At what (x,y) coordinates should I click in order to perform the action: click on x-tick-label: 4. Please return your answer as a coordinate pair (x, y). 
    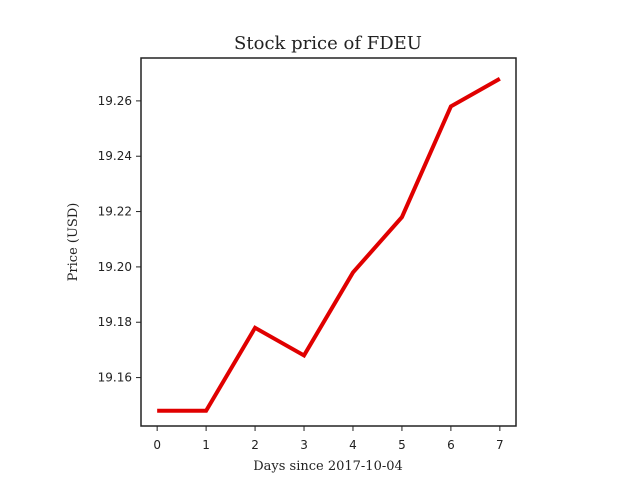
    Looking at the image, I should click on (353, 445).